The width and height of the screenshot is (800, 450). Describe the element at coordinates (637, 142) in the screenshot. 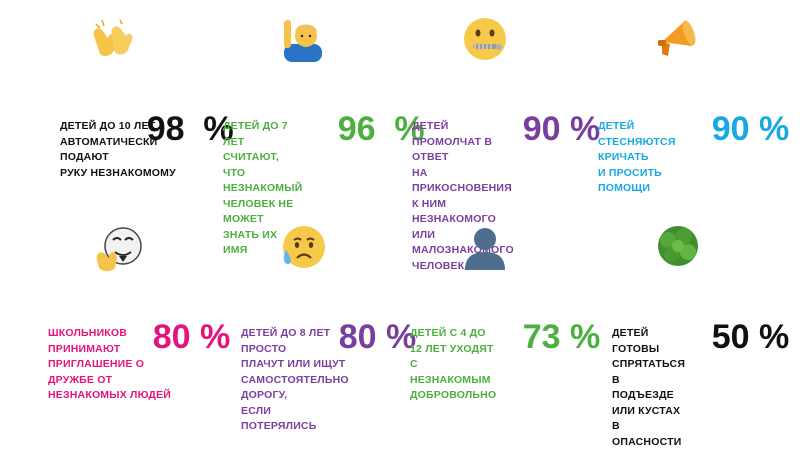

I see `desc-line: ДЕТЕЙ СТЕСНЯЮТСЯ КРИЧАТЬ` at that location.